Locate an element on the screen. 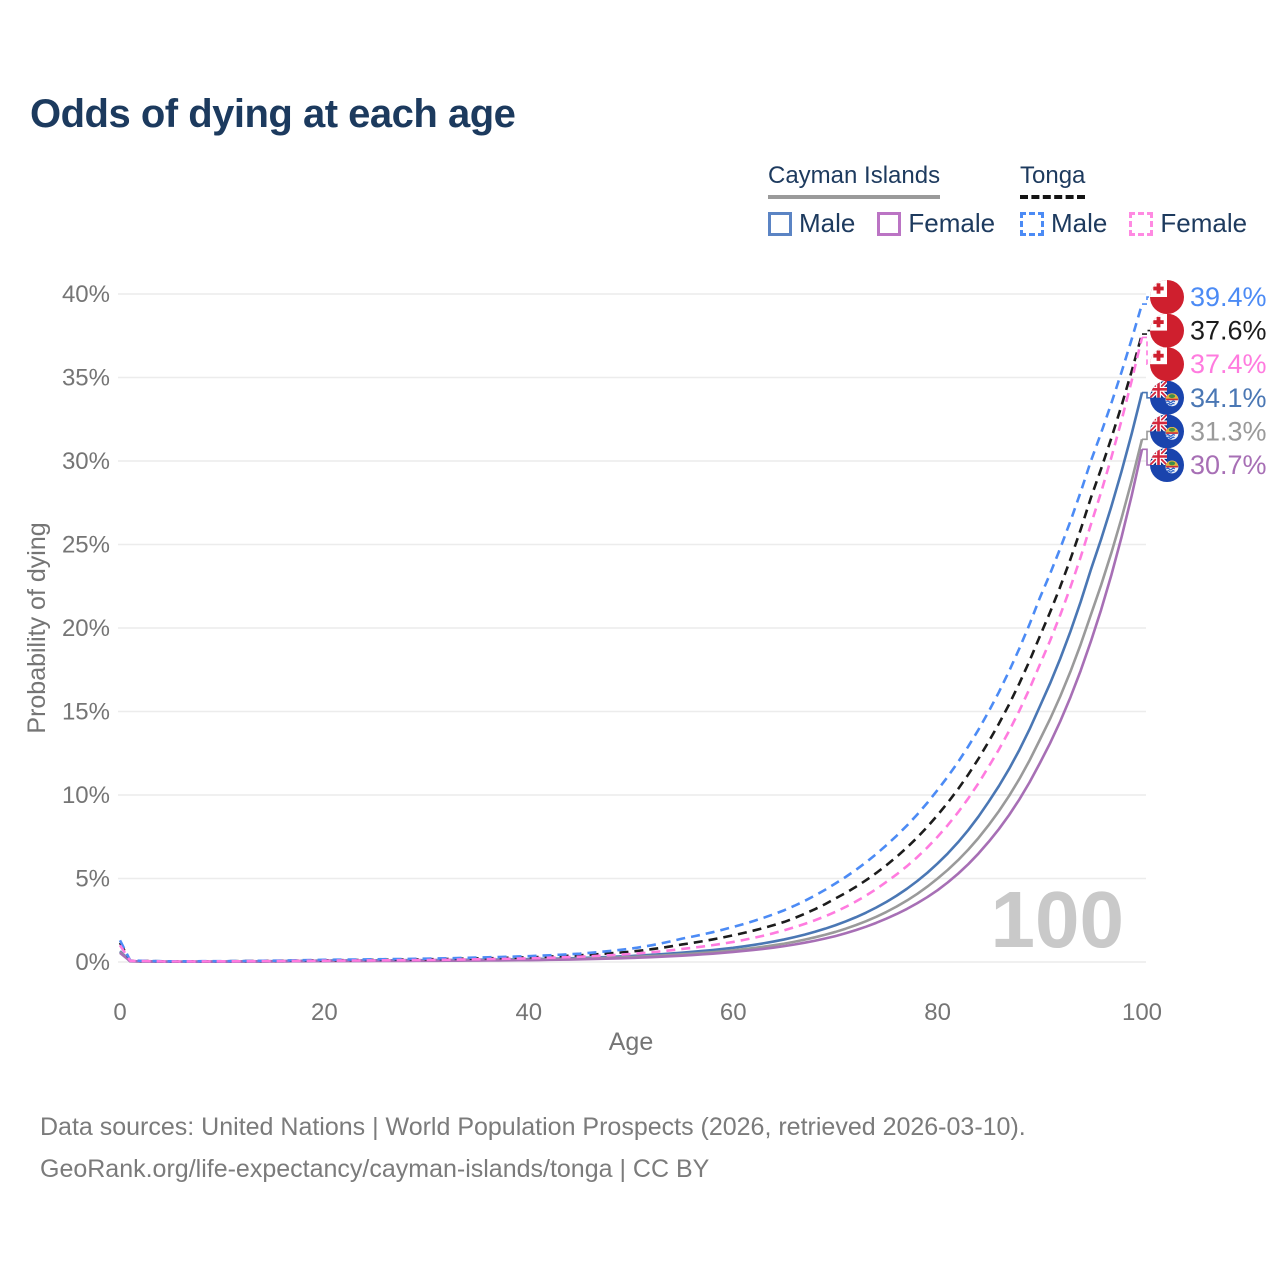 This screenshot has height=1280, width=1280. end-value-label: 31.3% is located at coordinates (1228, 431).